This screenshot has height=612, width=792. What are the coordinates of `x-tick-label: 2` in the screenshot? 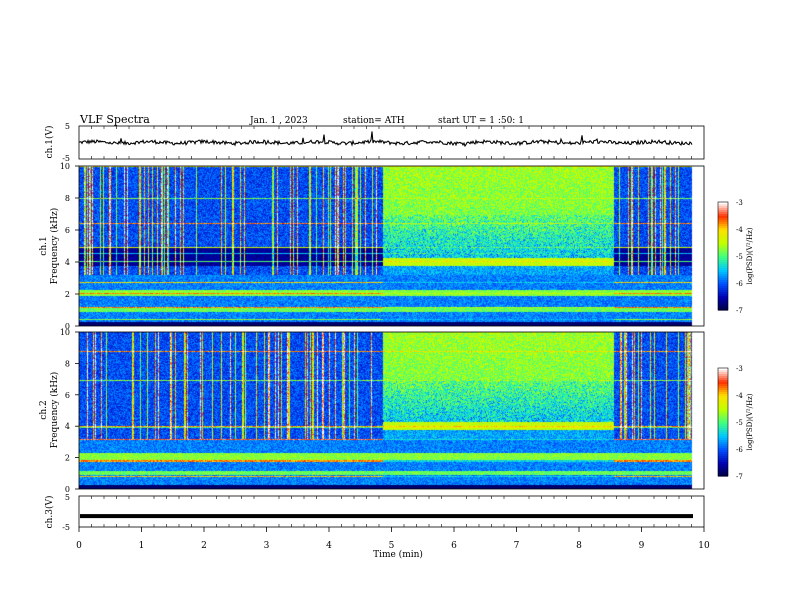 It's located at (204, 546).